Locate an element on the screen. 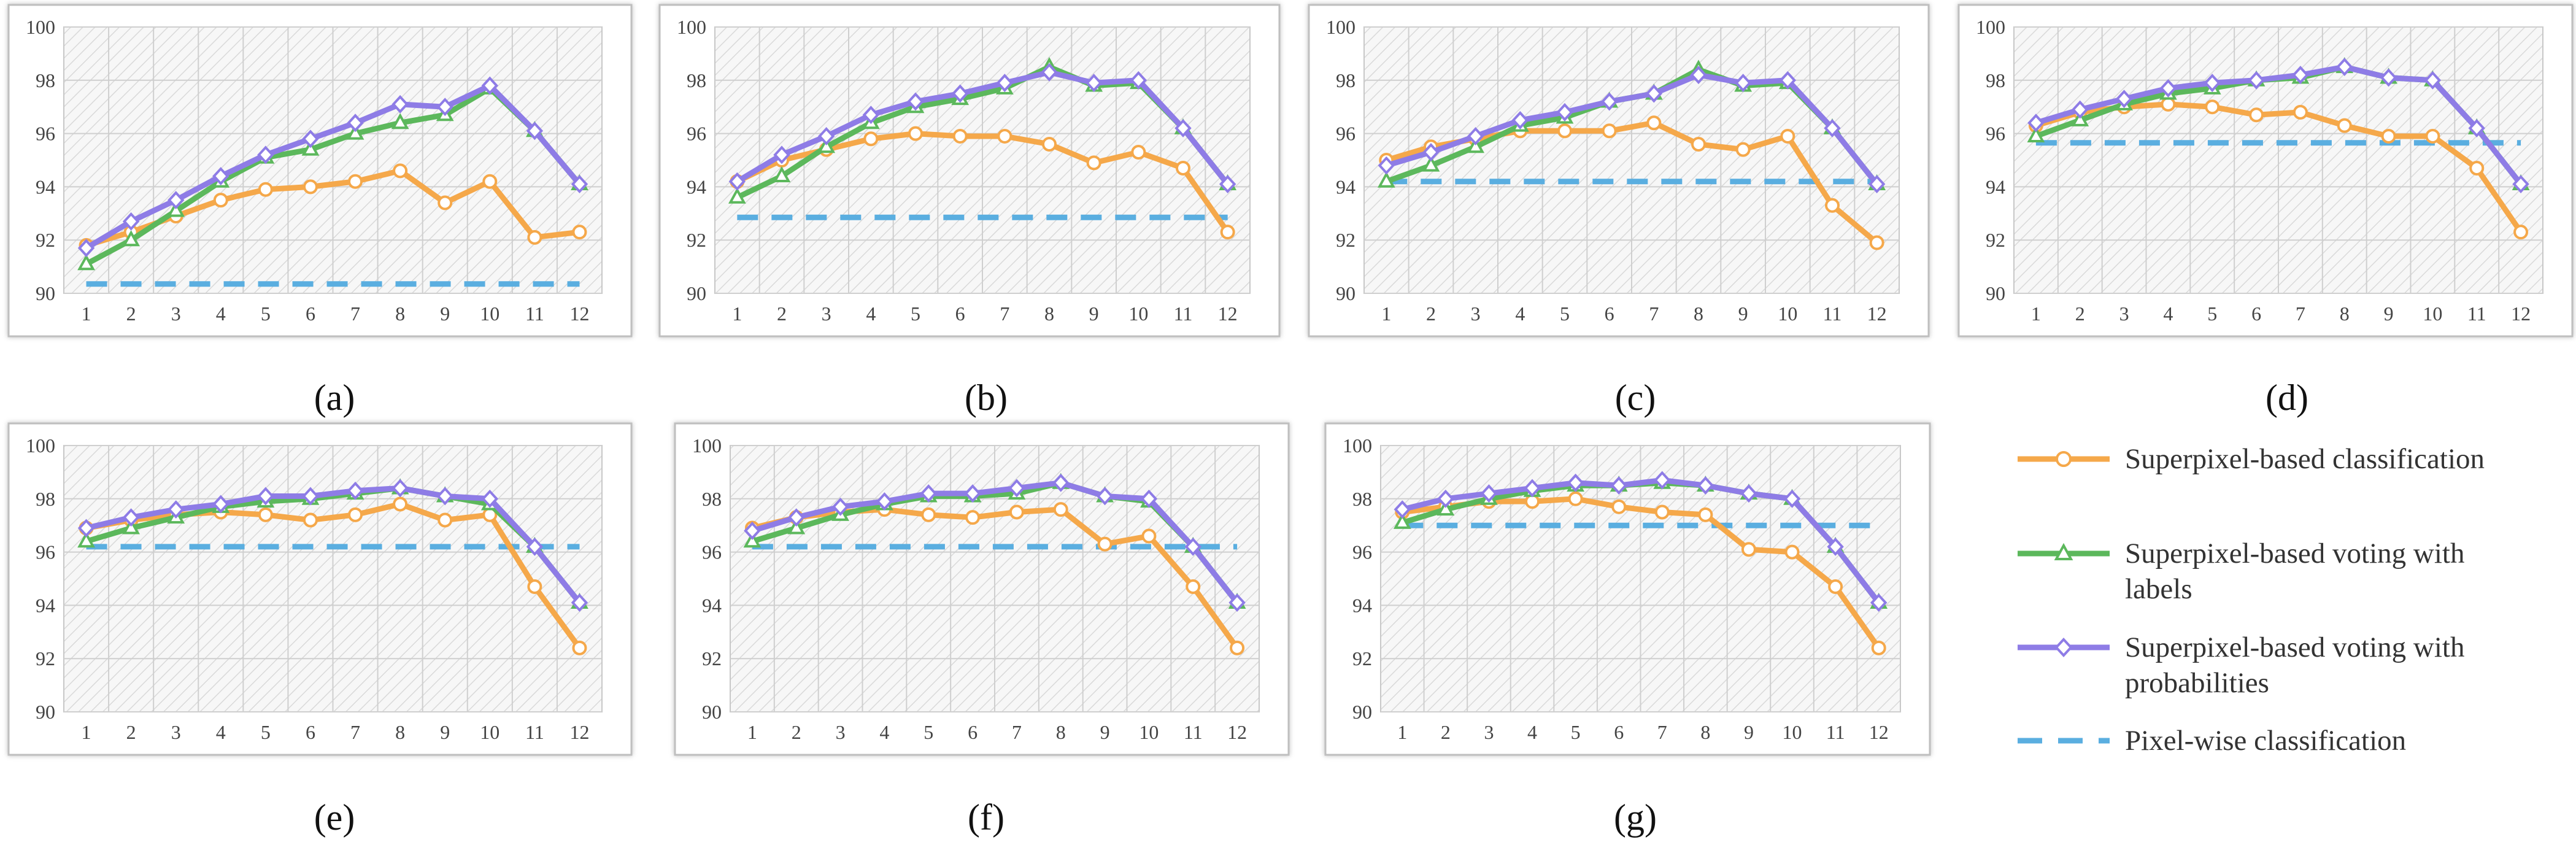  x-tick-label: 12 is located at coordinates (1228, 314).